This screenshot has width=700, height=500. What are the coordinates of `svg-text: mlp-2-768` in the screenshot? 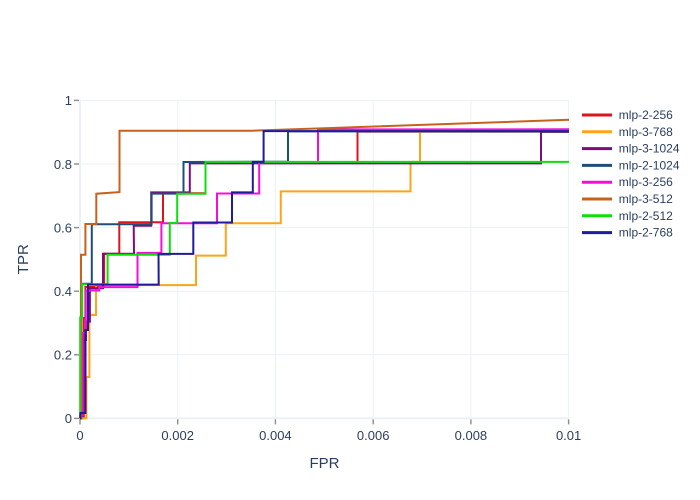 It's located at (646, 233).